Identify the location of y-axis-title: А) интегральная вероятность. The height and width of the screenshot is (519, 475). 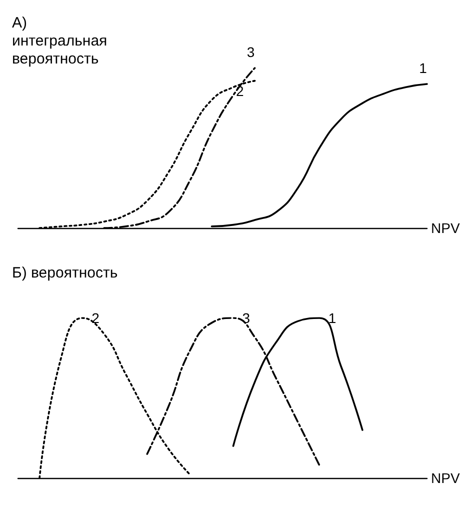
(62, 41).